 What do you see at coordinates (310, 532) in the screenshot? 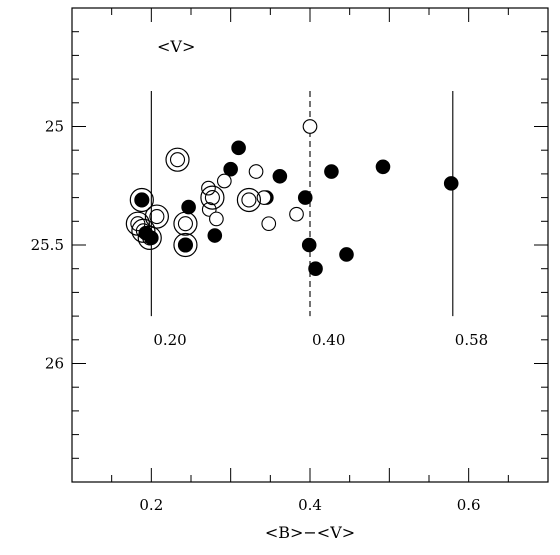
I see `x-axis-title: <B>−<V>` at bounding box center [310, 532].